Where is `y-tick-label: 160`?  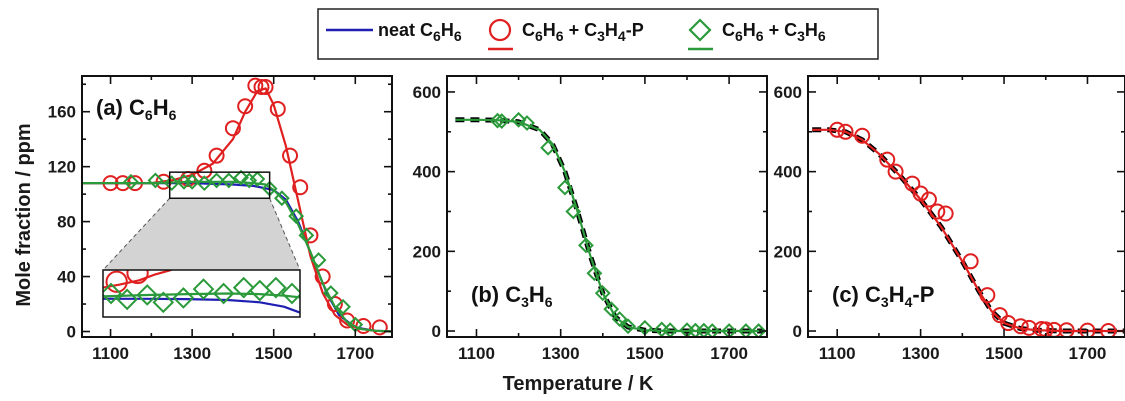 y-tick-label: 160 is located at coordinates (62, 112).